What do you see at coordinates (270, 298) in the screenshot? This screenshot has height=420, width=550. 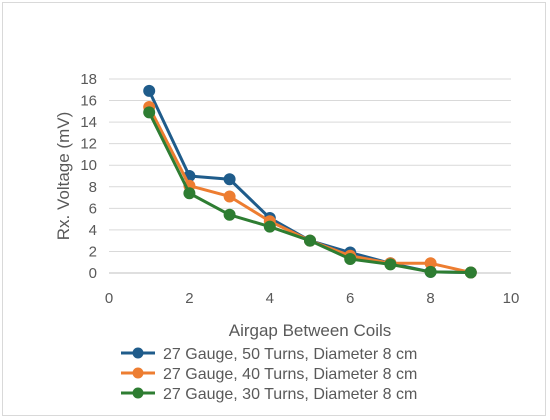 I see `x-tick-label: 4` at bounding box center [270, 298].